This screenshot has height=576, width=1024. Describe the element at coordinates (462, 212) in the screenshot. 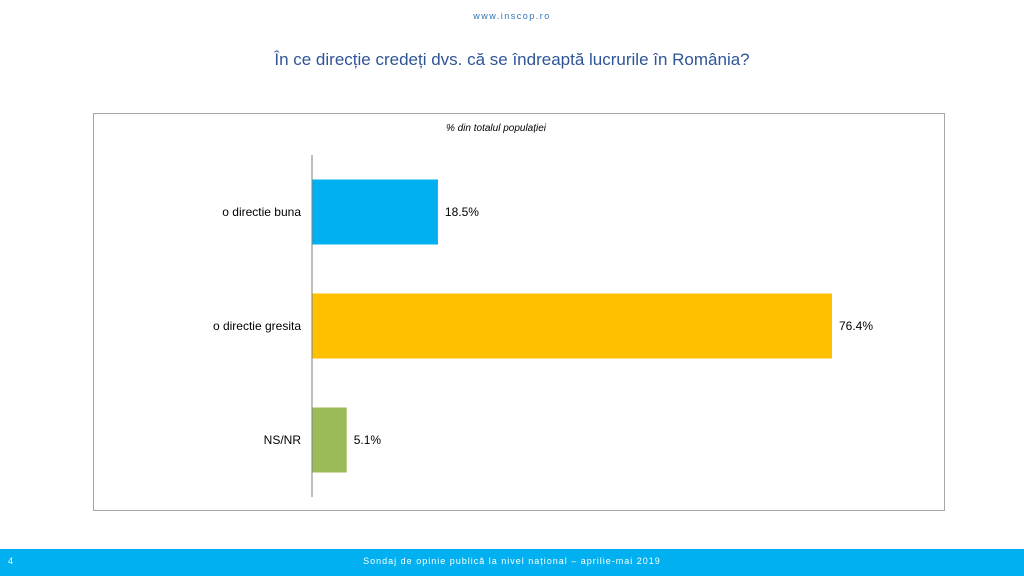

I see `value-label-0: 18.5%` at that location.